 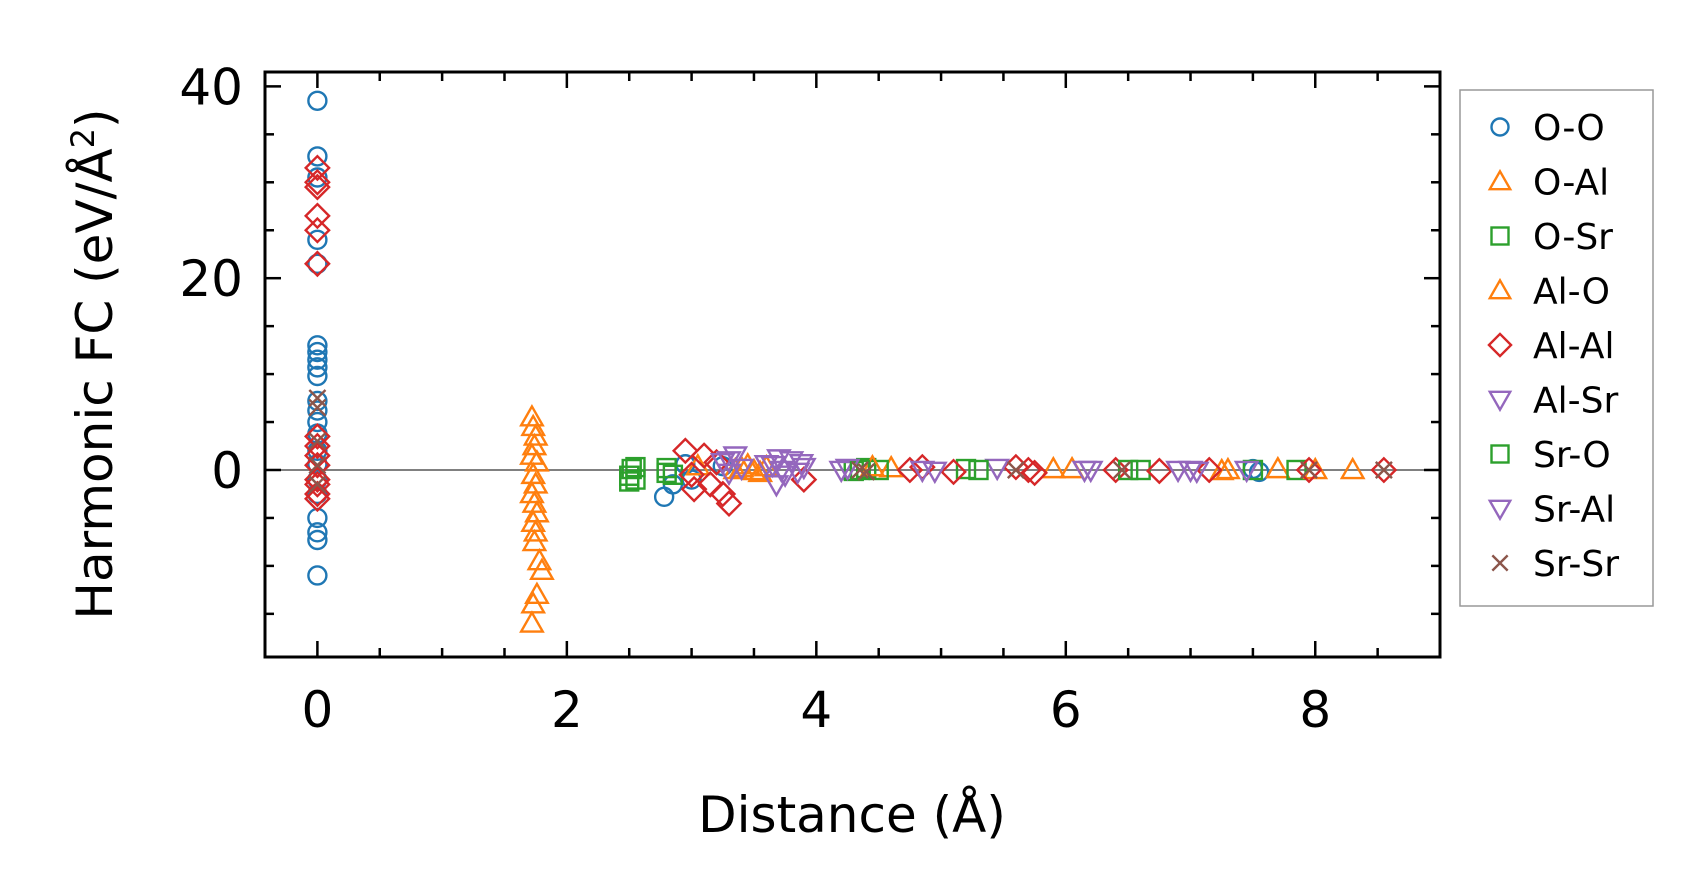 What do you see at coordinates (1576, 564) in the screenshot?
I see `legend-label: Sr-Sr` at bounding box center [1576, 564].